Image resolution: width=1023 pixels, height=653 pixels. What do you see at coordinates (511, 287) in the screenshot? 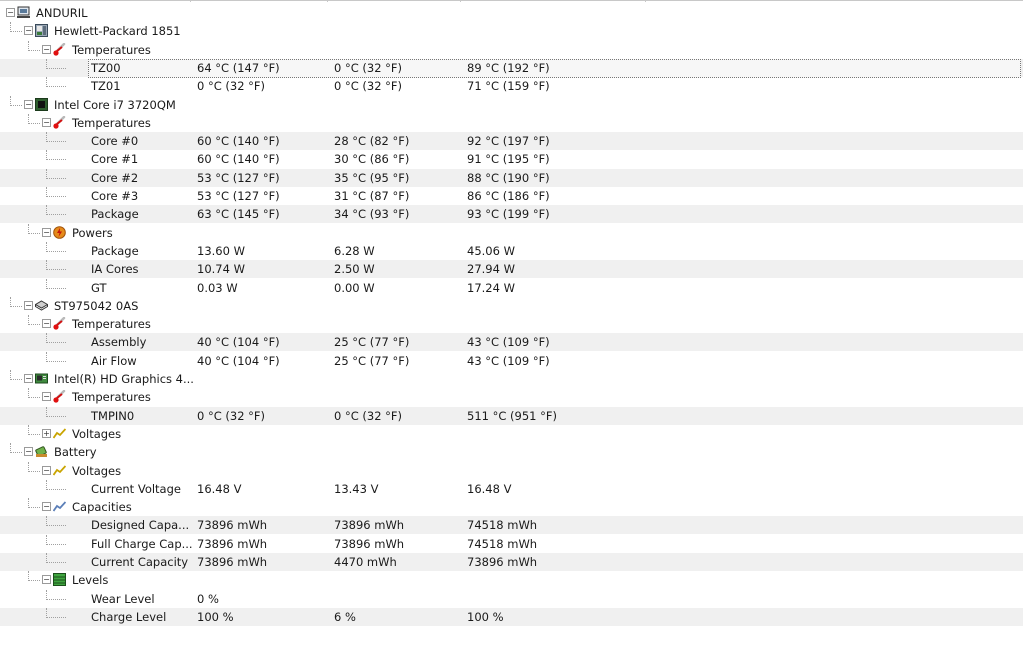
I see `sensor-row: GT 0.03 W 0.00 W 17.24 W` at bounding box center [511, 287].